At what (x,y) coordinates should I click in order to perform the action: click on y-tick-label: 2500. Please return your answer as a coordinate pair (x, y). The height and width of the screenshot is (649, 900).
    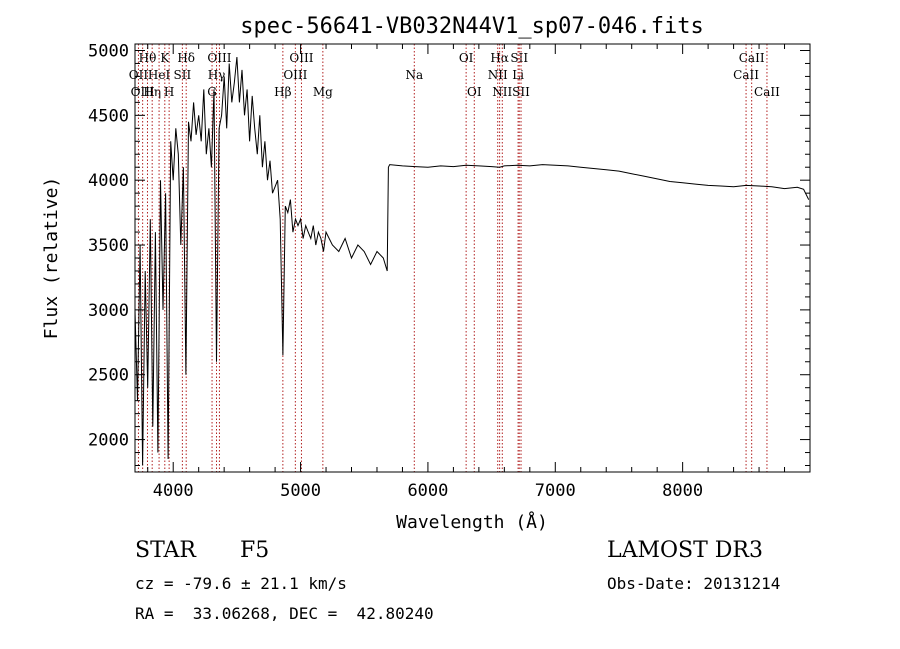
    Looking at the image, I should click on (108, 376).